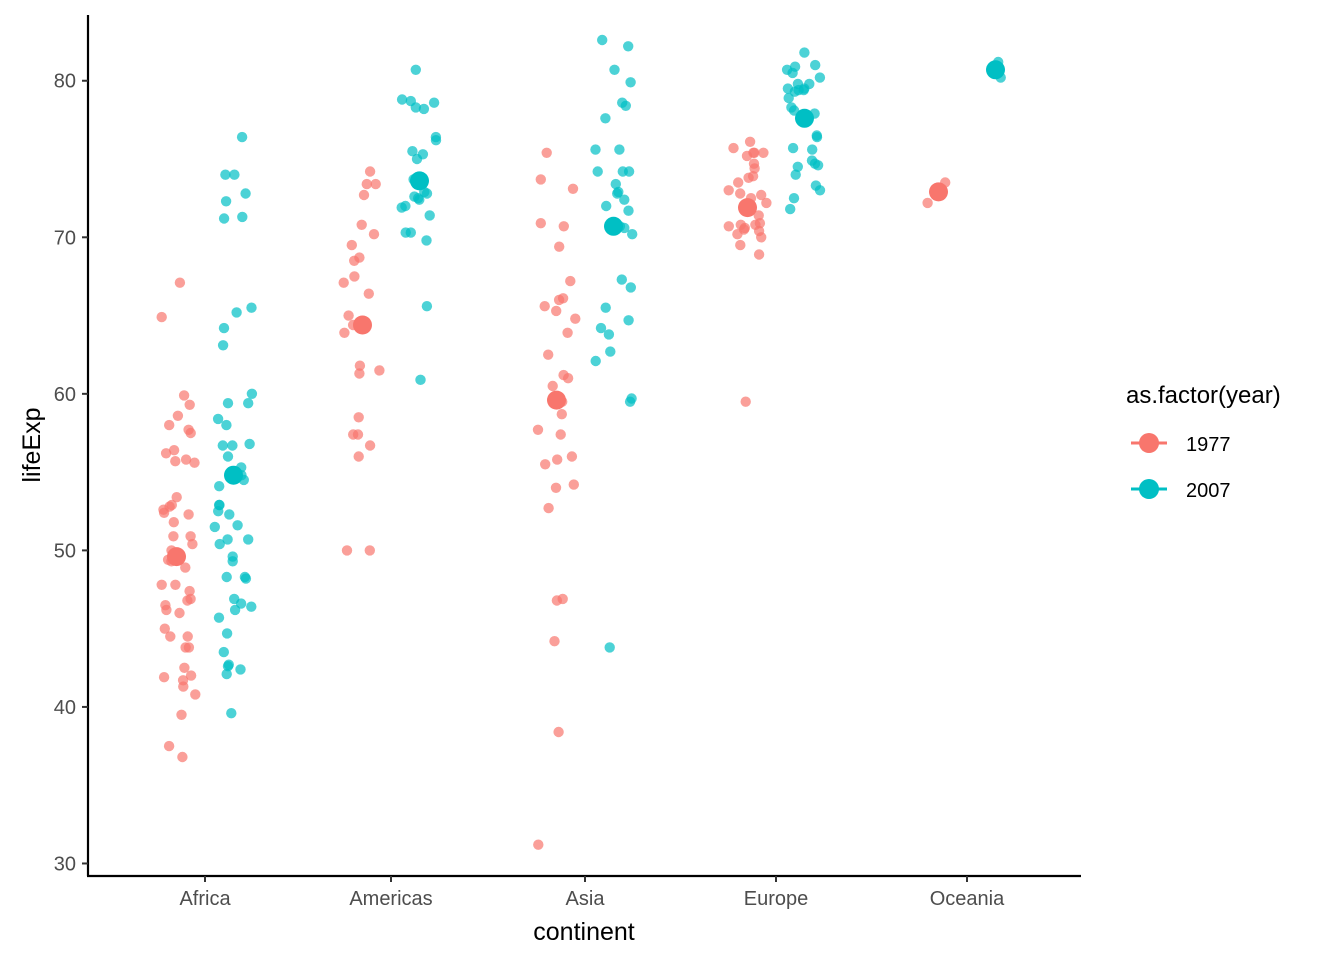 The width and height of the screenshot is (1344, 960). I want to click on x-tick-label: Asia, so click(586, 899).